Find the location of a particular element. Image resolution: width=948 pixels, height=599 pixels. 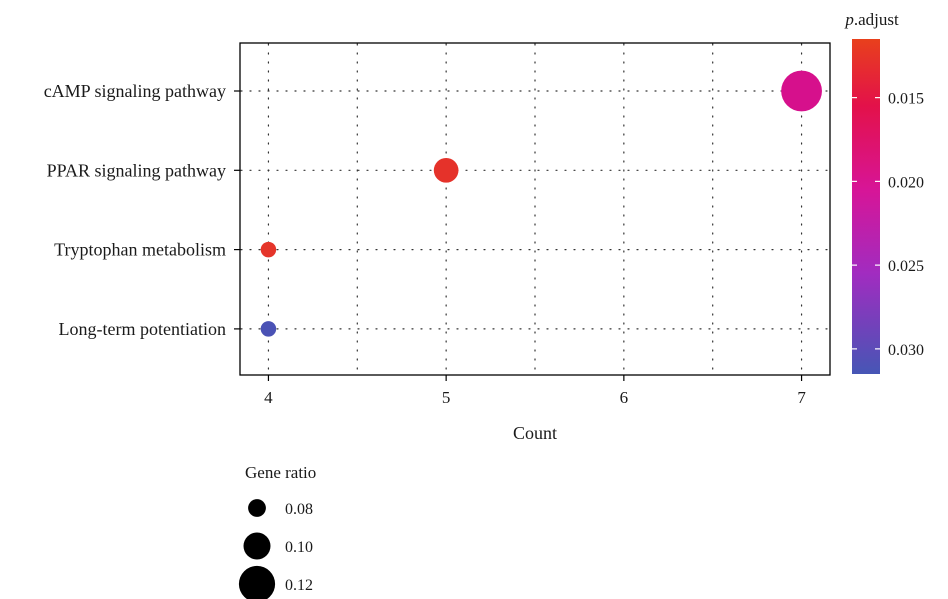

color-legend: p.adjust 0.015 0.020 0.025 0.030 is located at coordinates (884, 192).